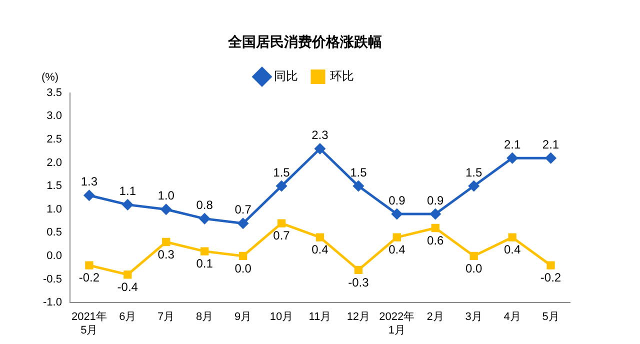 This screenshot has height=344, width=640. What do you see at coordinates (551, 317) in the screenshot?
I see `x-tick-label: 5月` at bounding box center [551, 317].